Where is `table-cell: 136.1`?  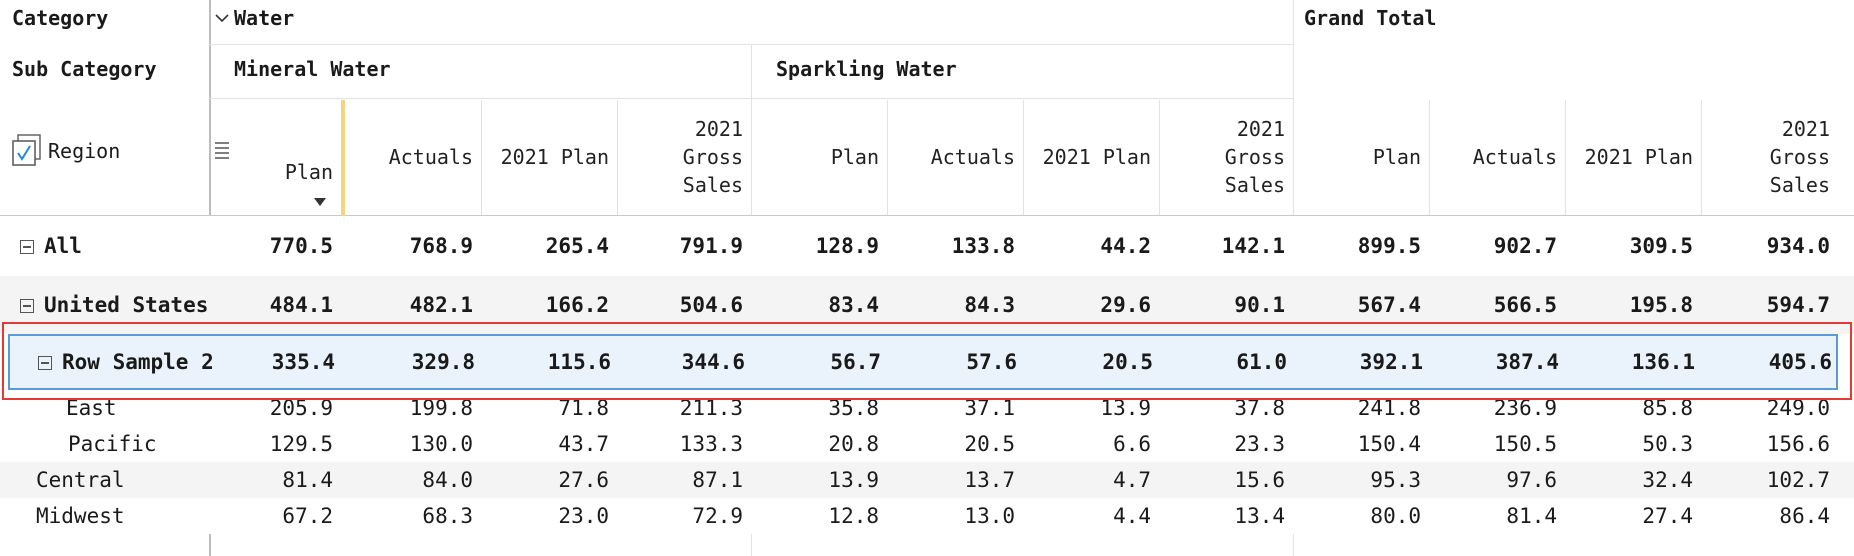 table-cell: 136.1 is located at coordinates (1663, 362).